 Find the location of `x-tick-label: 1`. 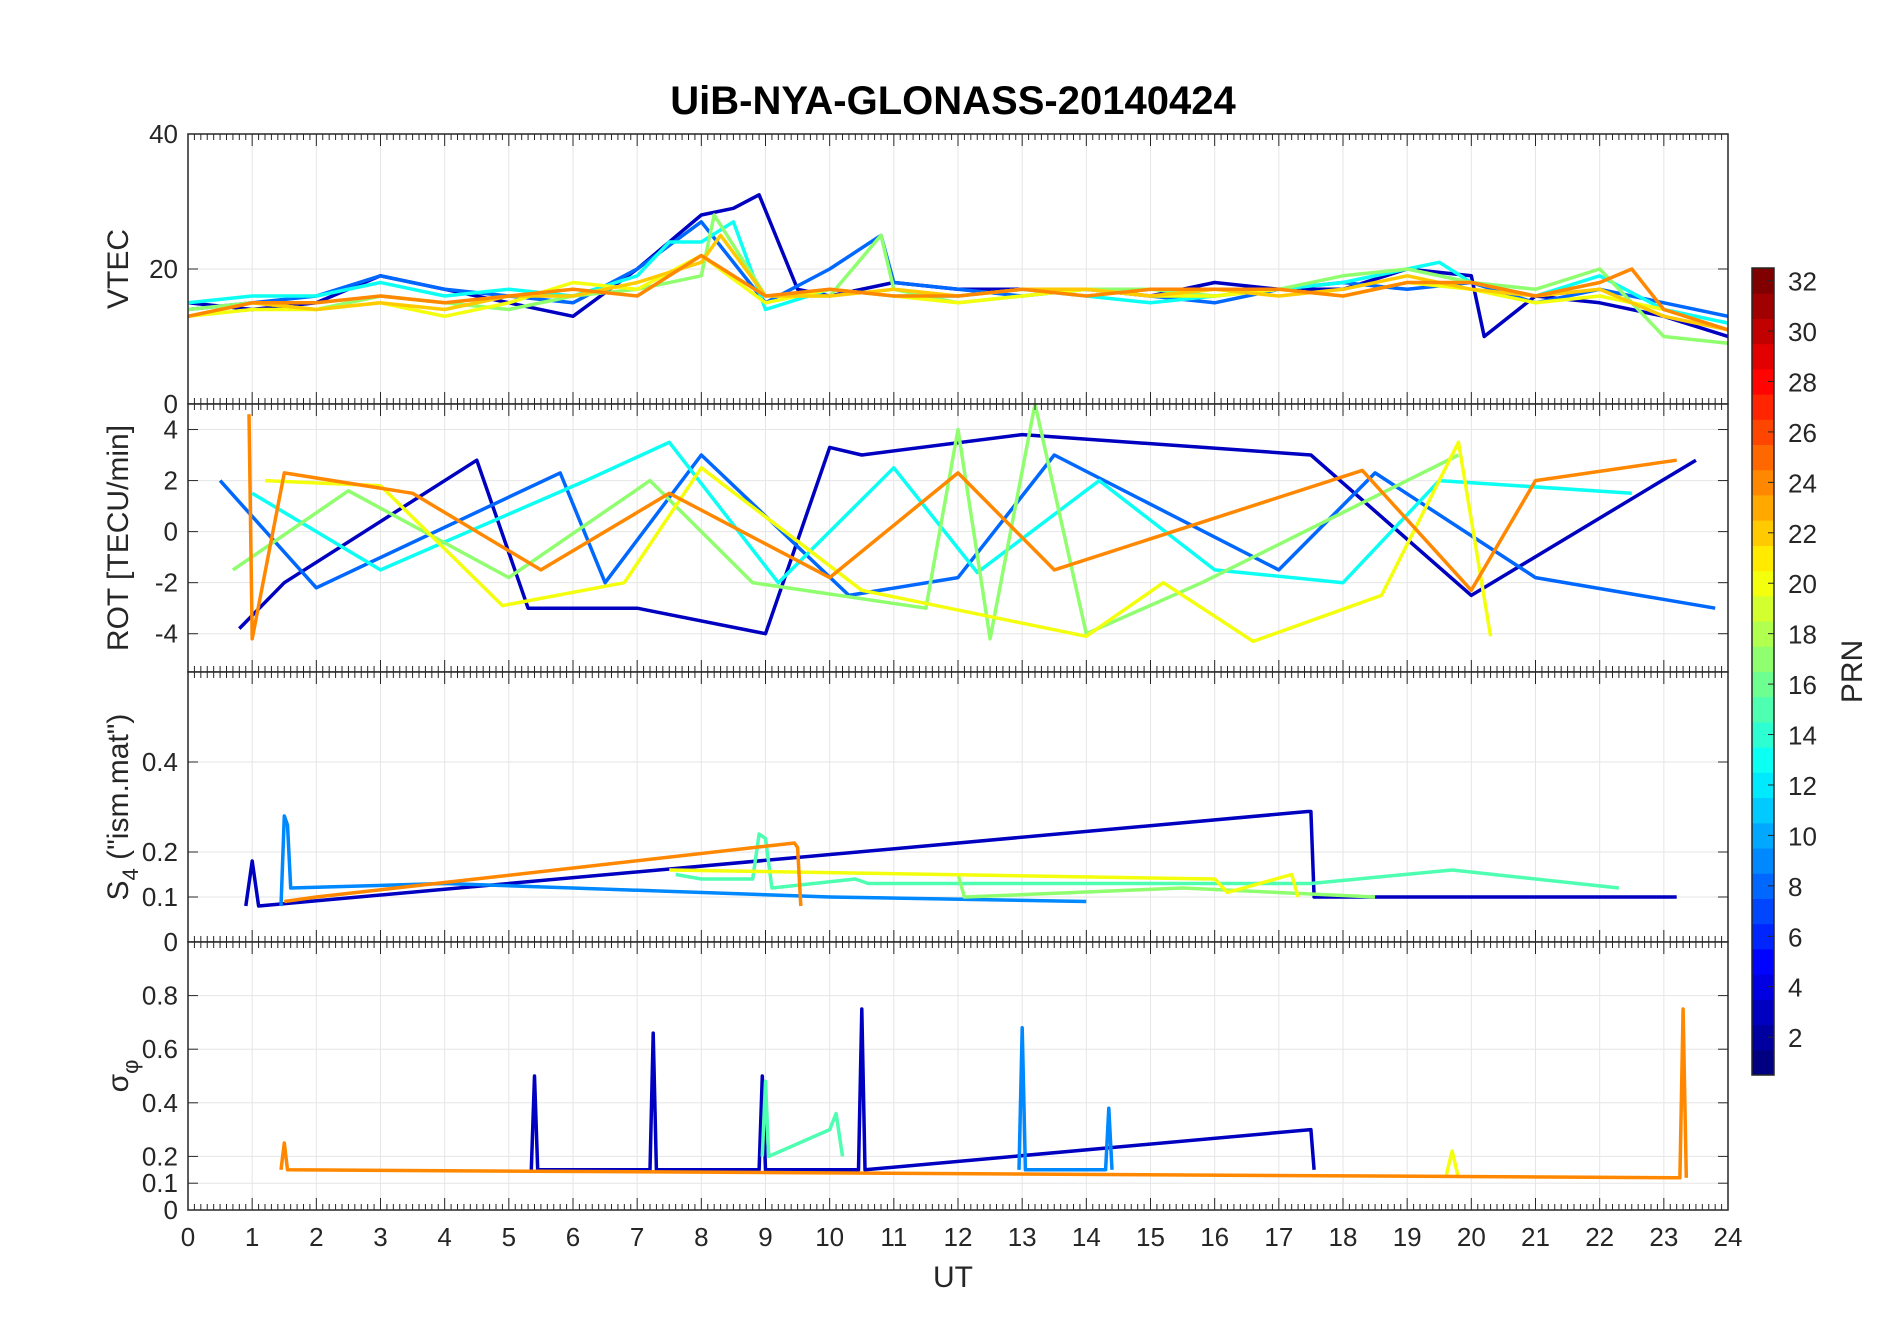

x-tick-label: 1 is located at coordinates (252, 1237).